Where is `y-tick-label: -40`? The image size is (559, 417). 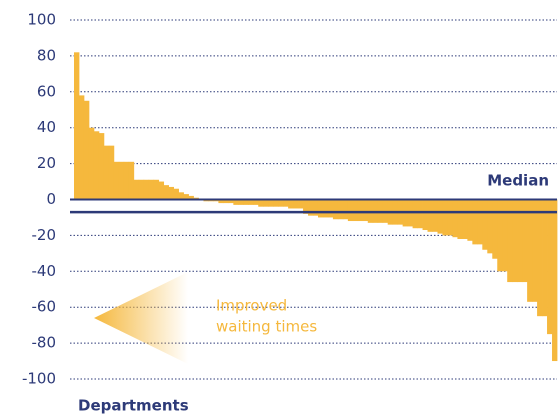
y-tick-label: -40 is located at coordinates (44, 271).